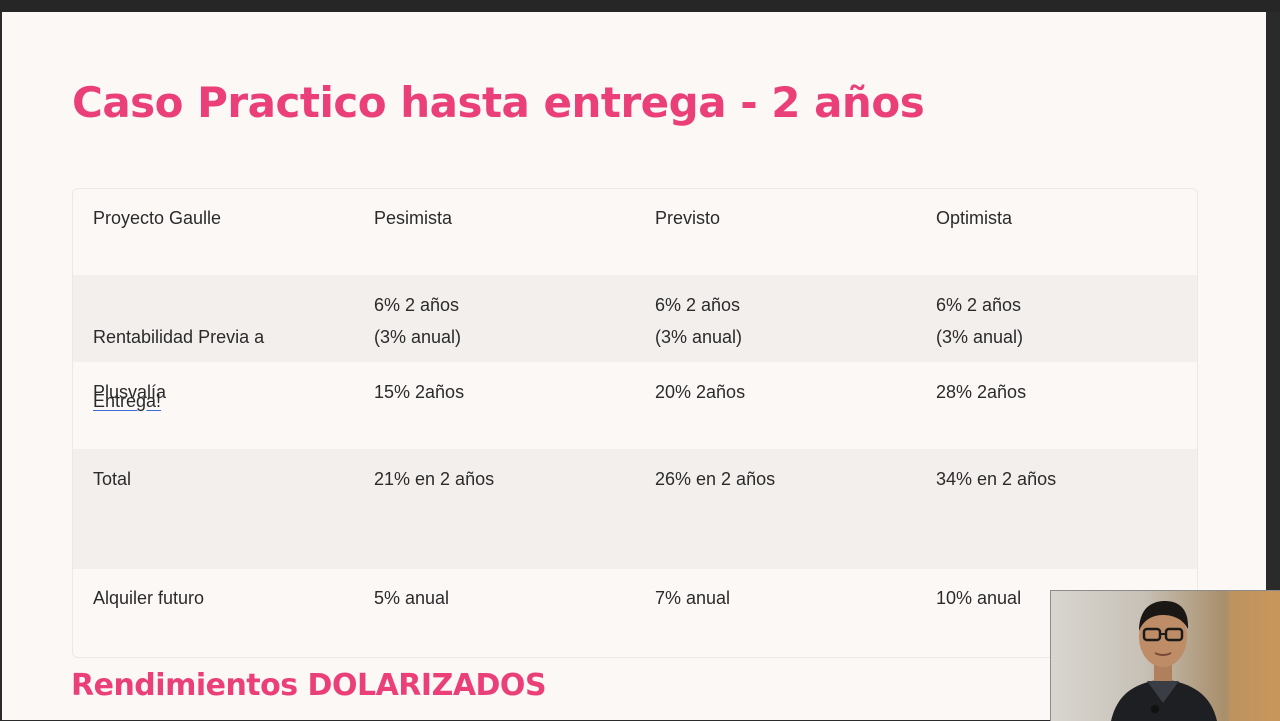 Image resolution: width=1280 pixels, height=721 pixels. What do you see at coordinates (418, 321) in the screenshot?
I see `cell-pesimista: 6% 2 años (3% anual)` at bounding box center [418, 321].